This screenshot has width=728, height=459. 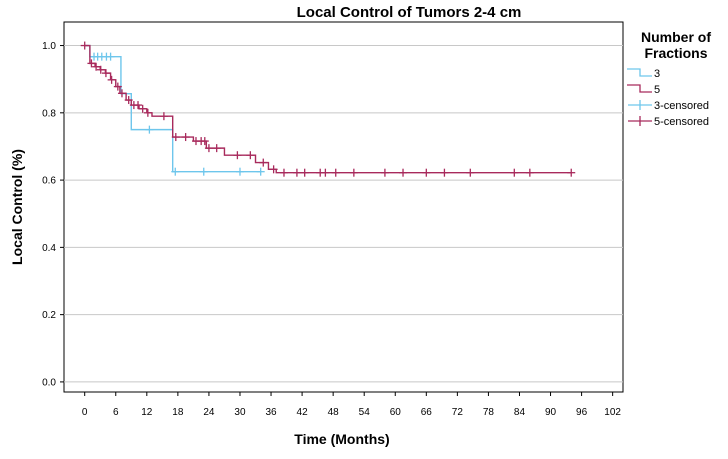 What do you see at coordinates (49, 248) in the screenshot?
I see `y-tick-label: 0.4` at bounding box center [49, 248].